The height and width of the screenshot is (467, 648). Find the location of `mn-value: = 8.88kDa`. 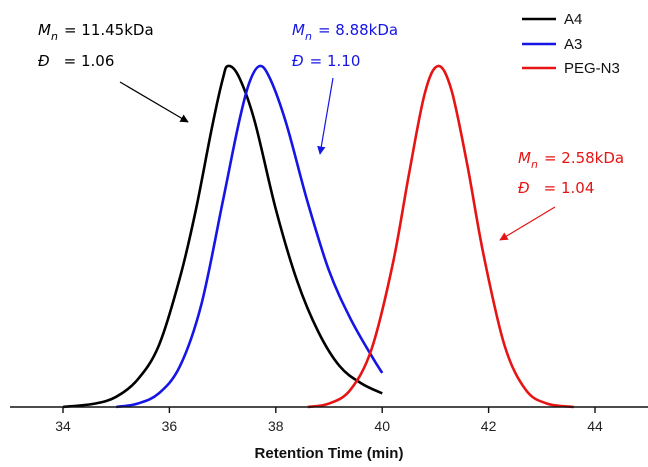

mn-value: = 8.88kDa is located at coordinates (358, 30).